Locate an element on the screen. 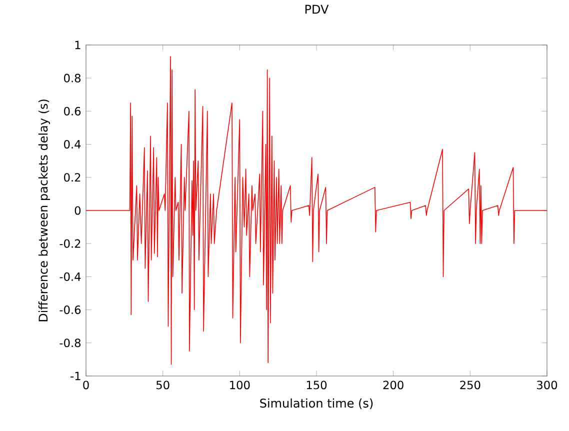 The width and height of the screenshot is (569, 431). y-tick-label: 0 is located at coordinates (77, 210).